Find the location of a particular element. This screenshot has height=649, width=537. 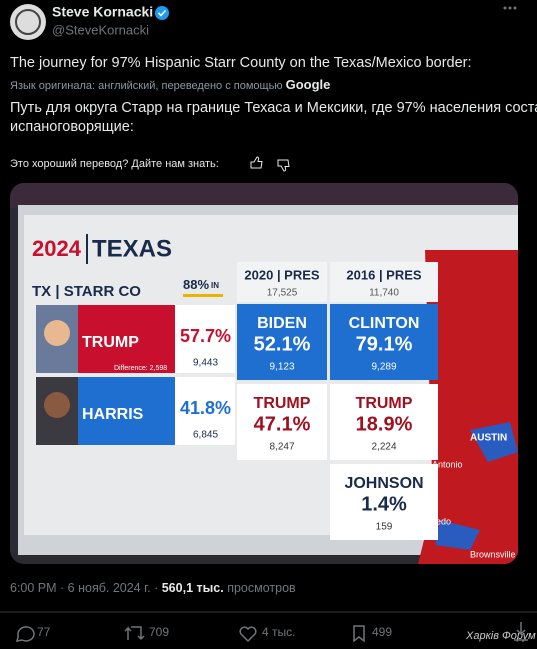

area-state: TX is located at coordinates (41, 291).